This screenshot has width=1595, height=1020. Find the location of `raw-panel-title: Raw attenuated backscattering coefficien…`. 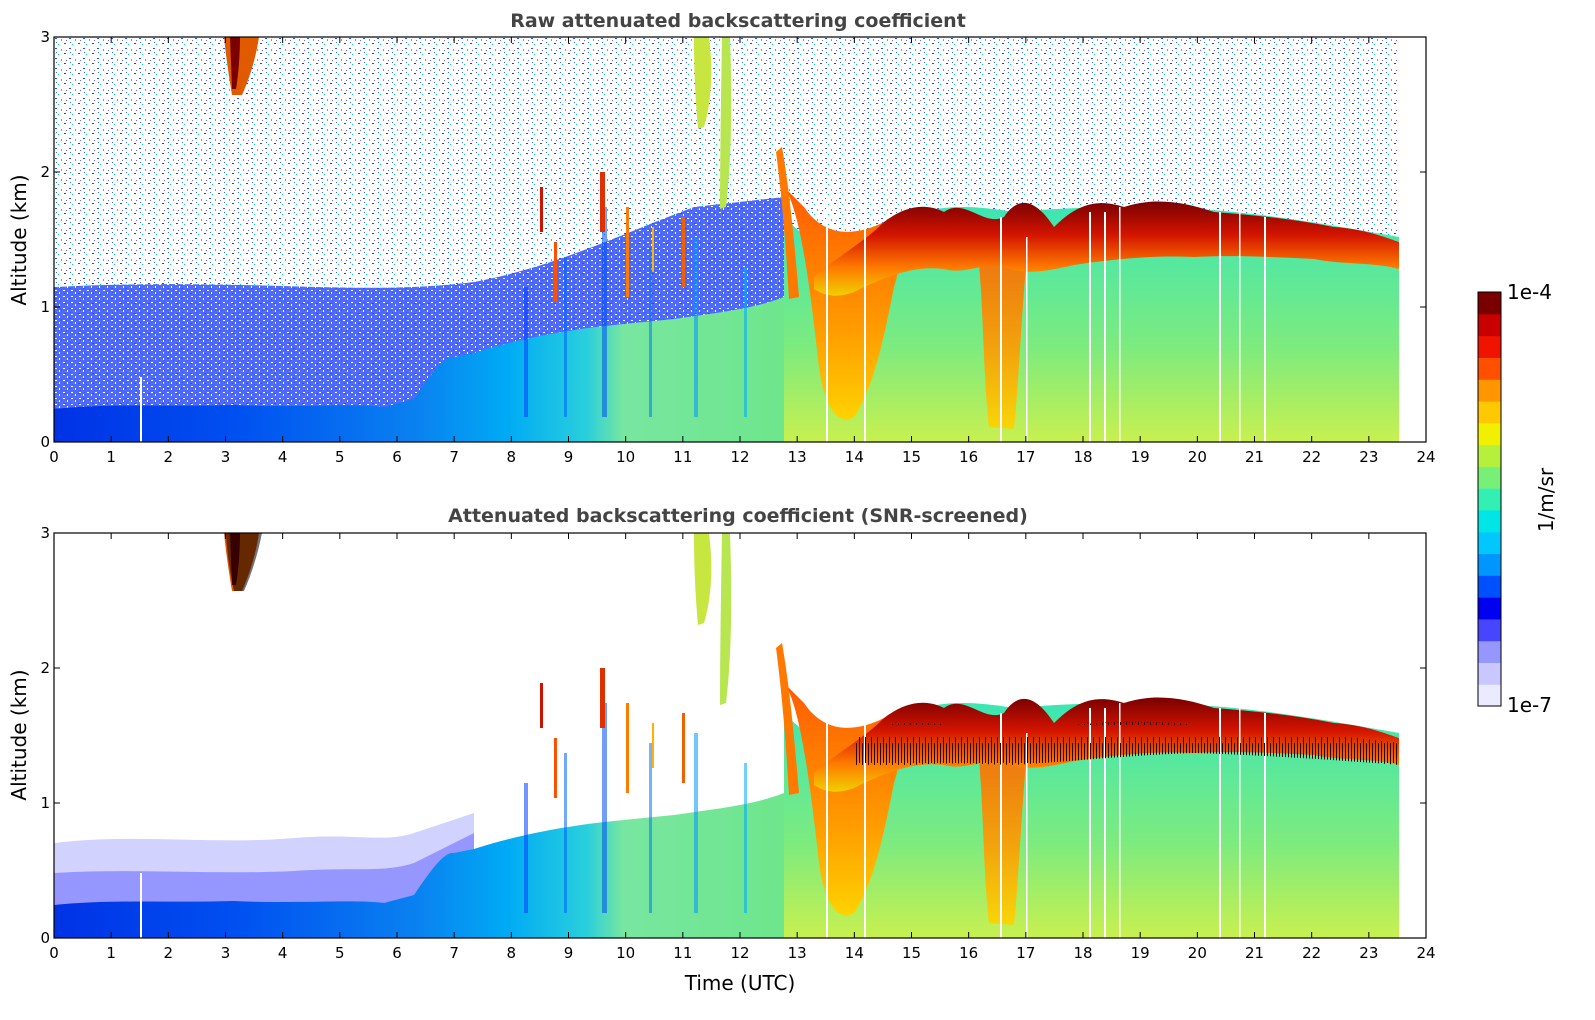

raw-panel-title: Raw attenuated backscattering coefficien… is located at coordinates (738, 21).